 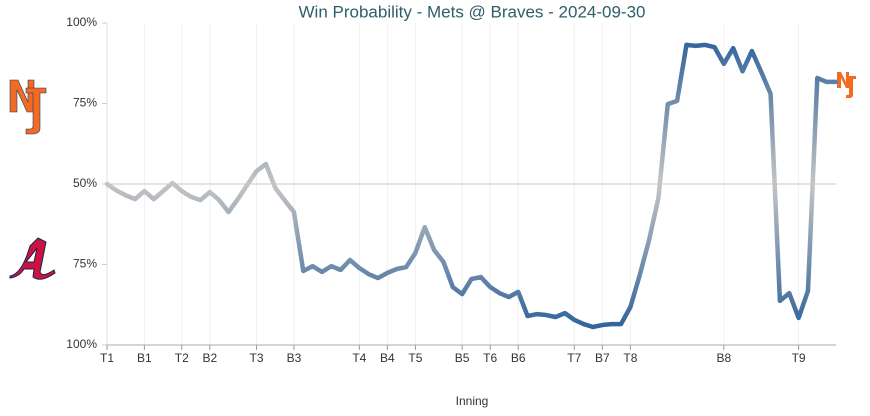 What do you see at coordinates (32, 258) in the screenshot?
I see `braves-logo` at bounding box center [32, 258].